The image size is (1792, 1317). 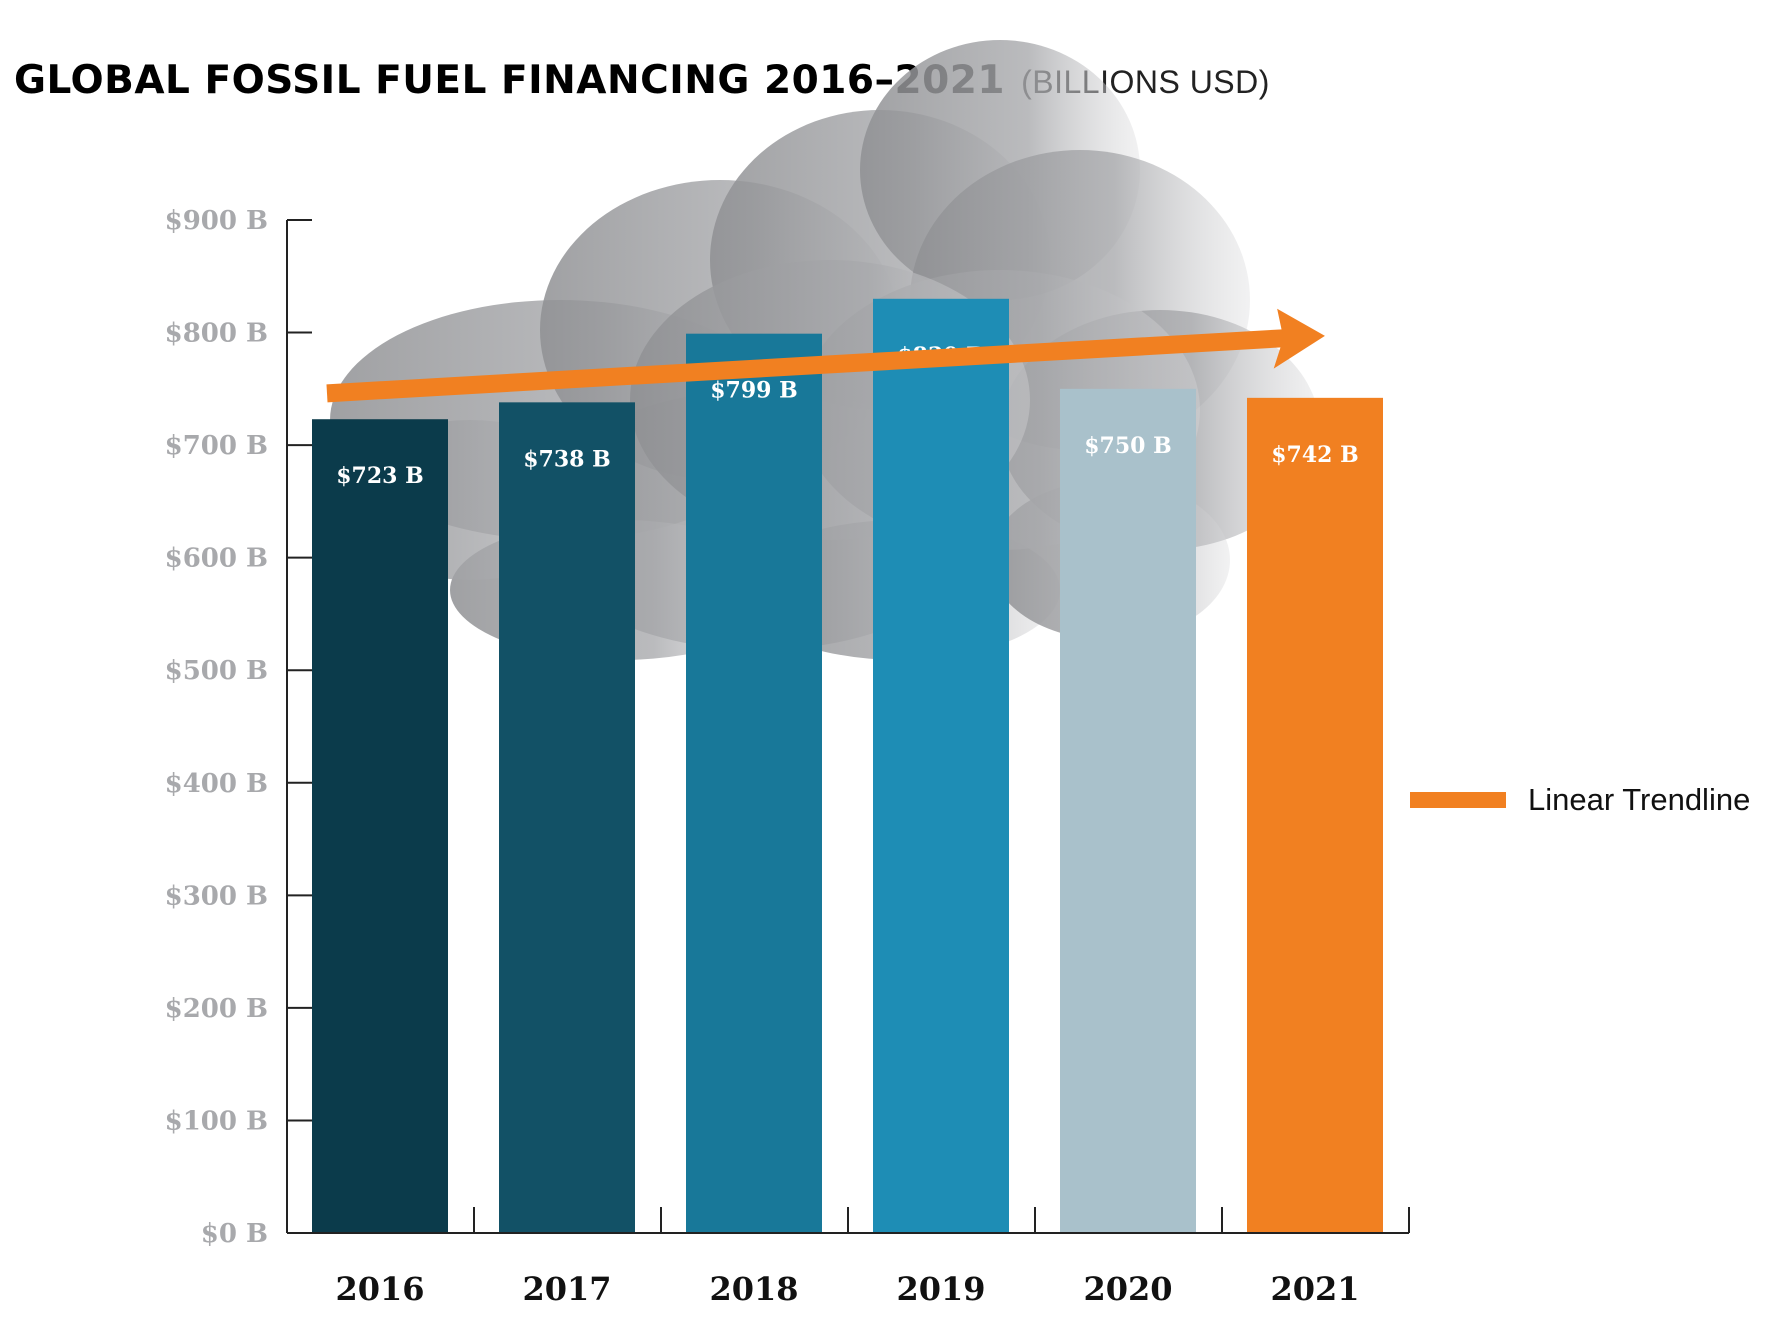 What do you see at coordinates (379, 1289) in the screenshot?
I see `x-tick-label-2016: 2016` at bounding box center [379, 1289].